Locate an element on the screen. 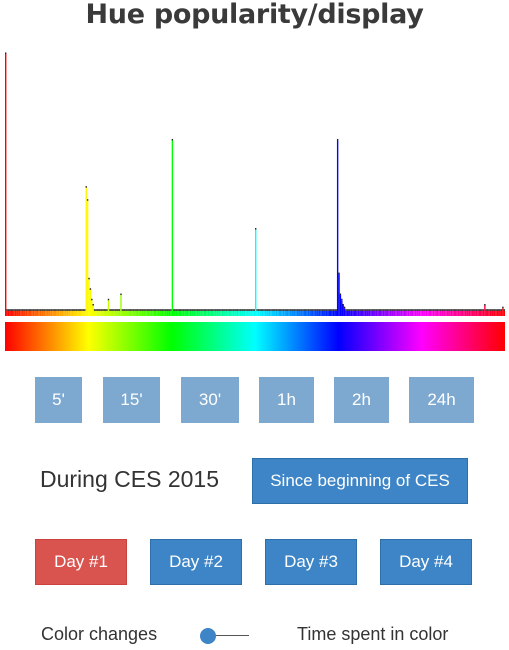 The height and width of the screenshot is (650, 509). mode-toggle-switch is located at coordinates (225, 636).